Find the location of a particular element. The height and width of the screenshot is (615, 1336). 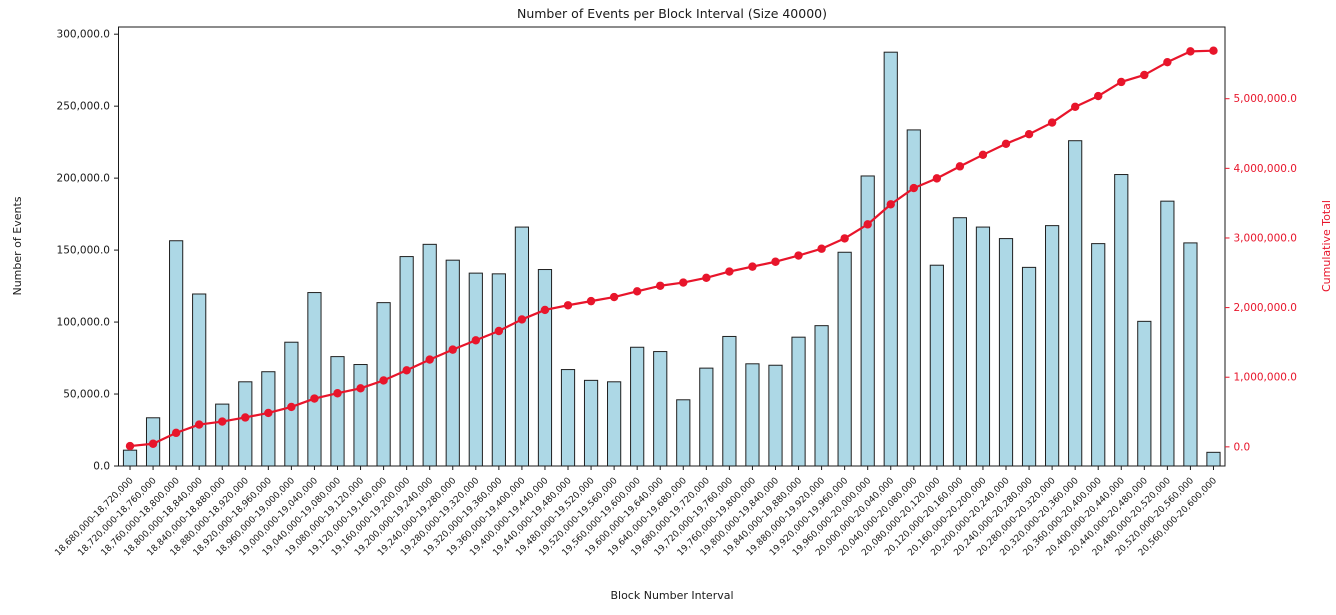

right-tick-label: 3,000,000.0 is located at coordinates (1265, 238).